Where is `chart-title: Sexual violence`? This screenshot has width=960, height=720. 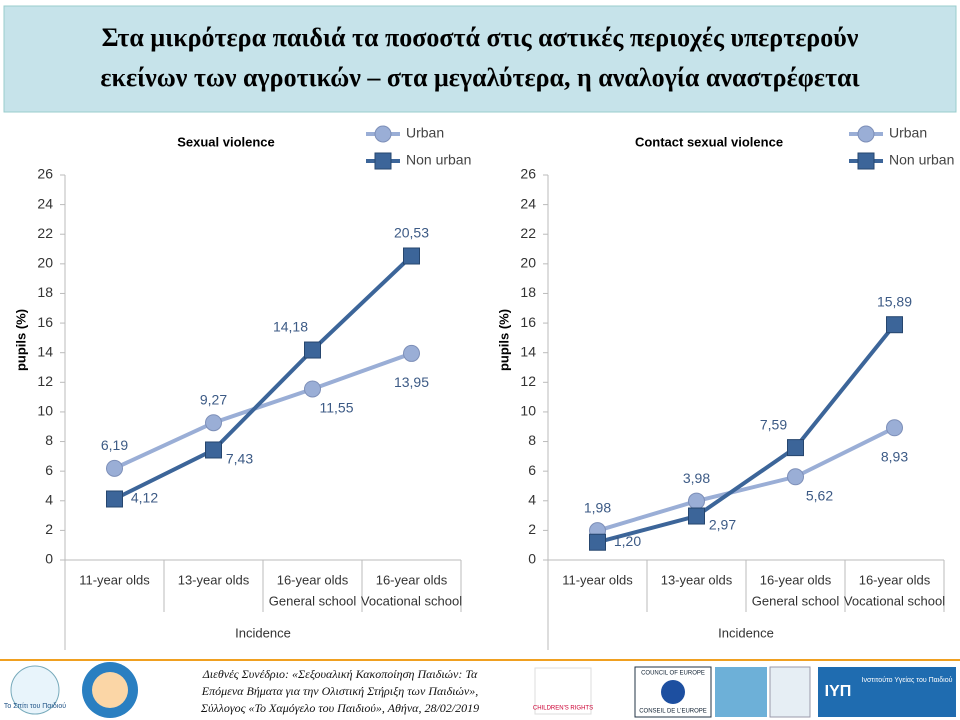
chart-title: Sexual violence is located at coordinates (226, 141).